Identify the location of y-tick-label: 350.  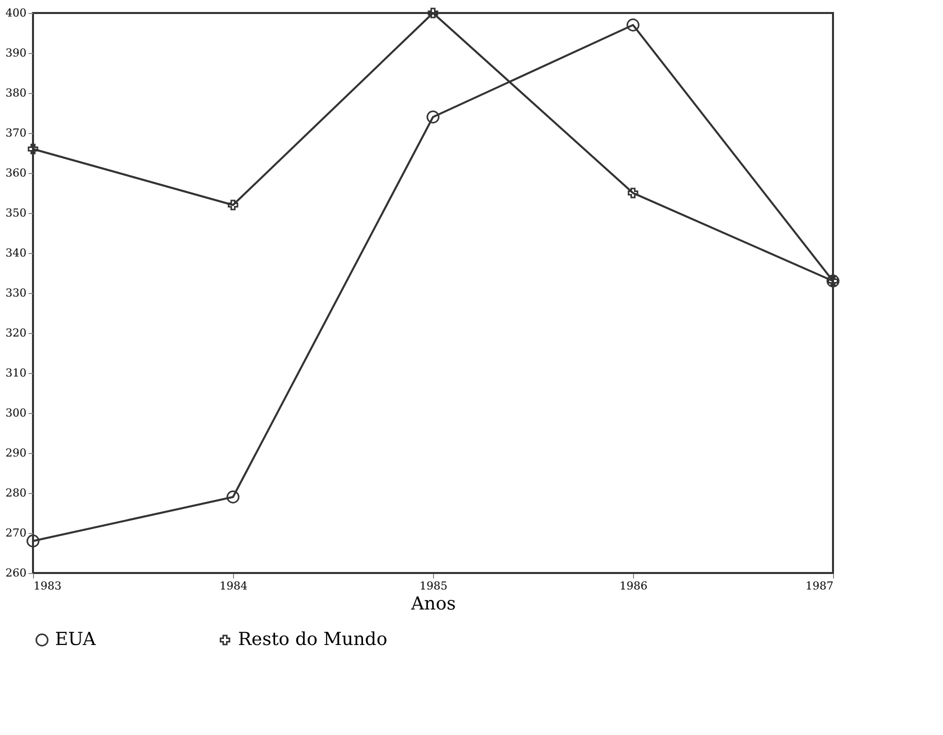
(16, 213).